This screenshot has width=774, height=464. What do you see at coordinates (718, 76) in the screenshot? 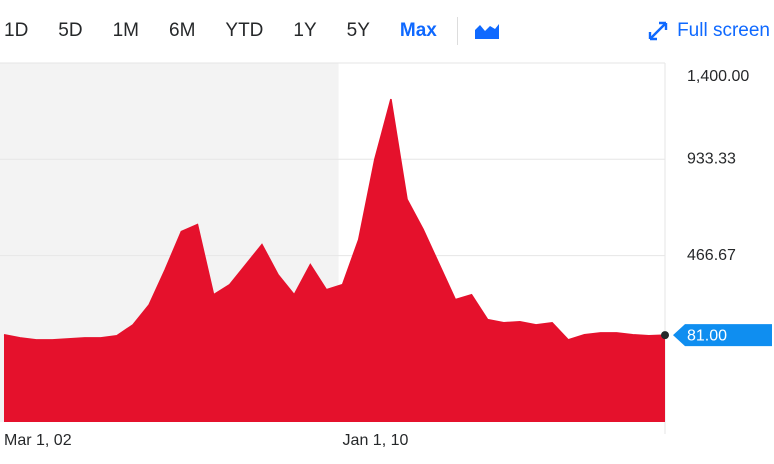
I see `y-tick-label: 1,400.00` at bounding box center [718, 76].